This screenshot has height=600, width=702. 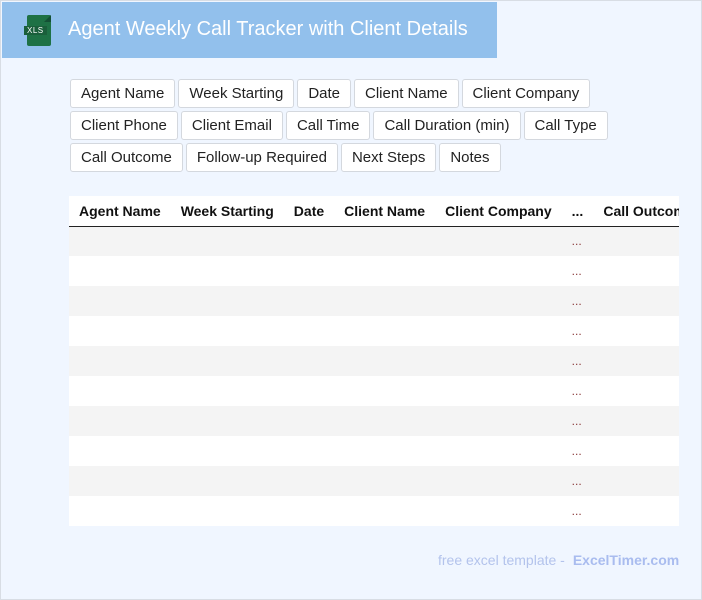 What do you see at coordinates (126, 157) in the screenshot?
I see `field-chip: Call Outcome` at bounding box center [126, 157].